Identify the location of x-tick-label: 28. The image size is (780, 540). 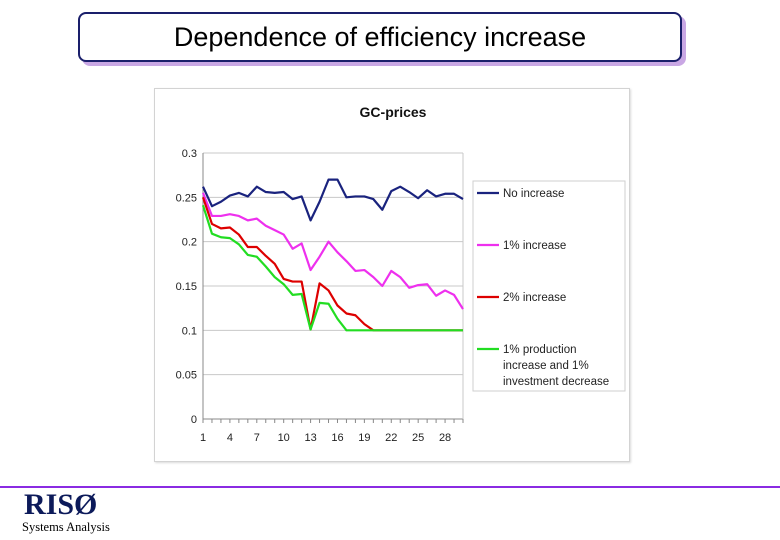
(445, 438).